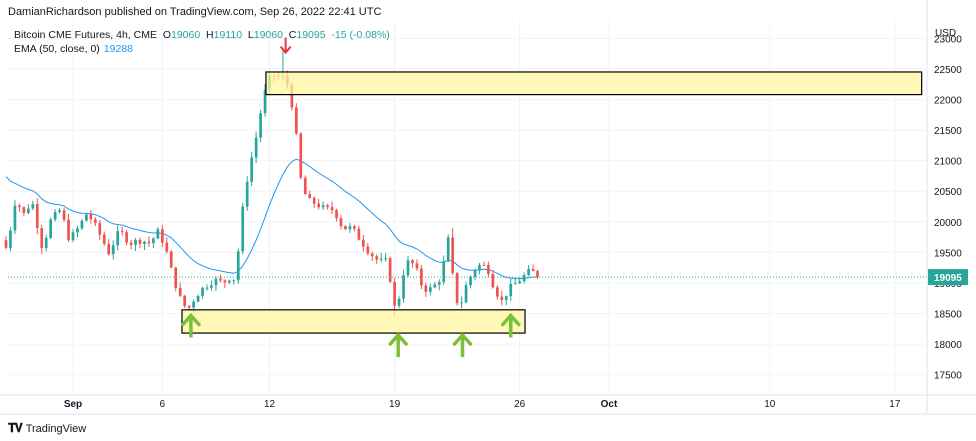 This screenshot has height=441, width=976. What do you see at coordinates (185, 35) in the screenshot?
I see `open-value: 19060` at bounding box center [185, 35].